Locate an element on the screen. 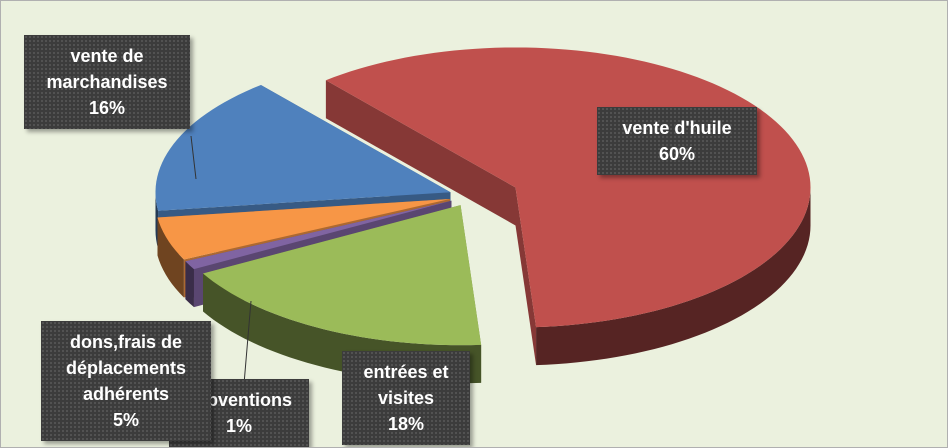 This screenshot has width=948, height=448. label-value: 18% is located at coordinates (406, 424).